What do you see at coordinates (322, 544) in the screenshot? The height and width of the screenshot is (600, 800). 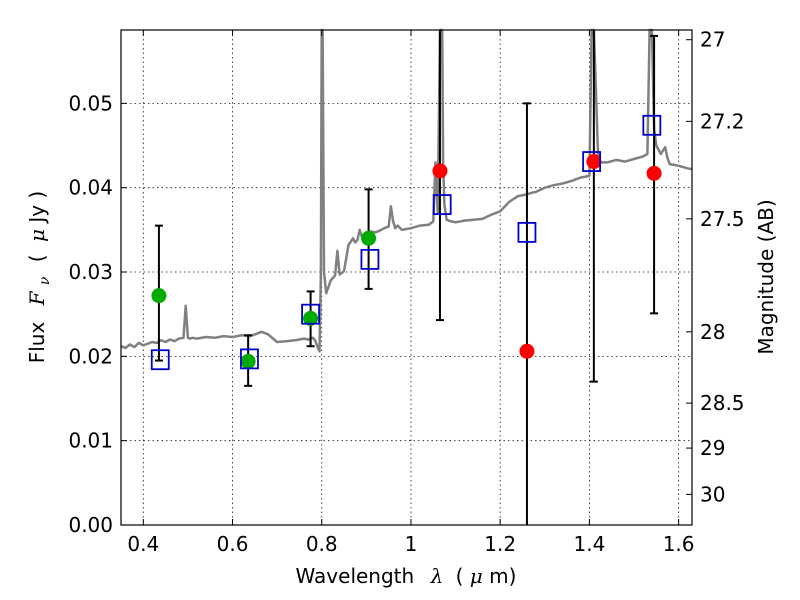 I see `x-tick-label: 0.8` at bounding box center [322, 544].